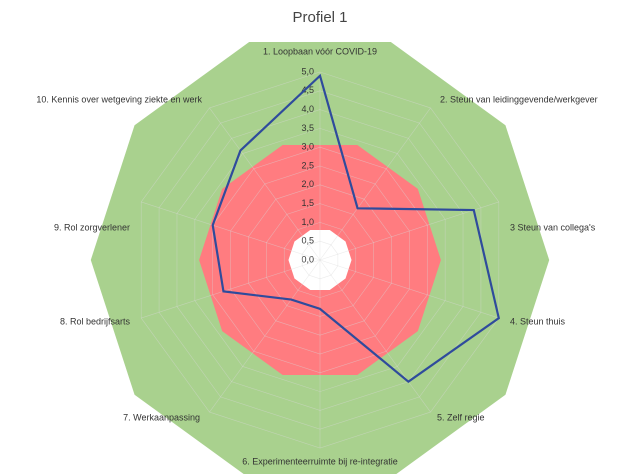  Describe the element at coordinates (319, 17) in the screenshot. I see `chart-title: Profiel 1` at that location.